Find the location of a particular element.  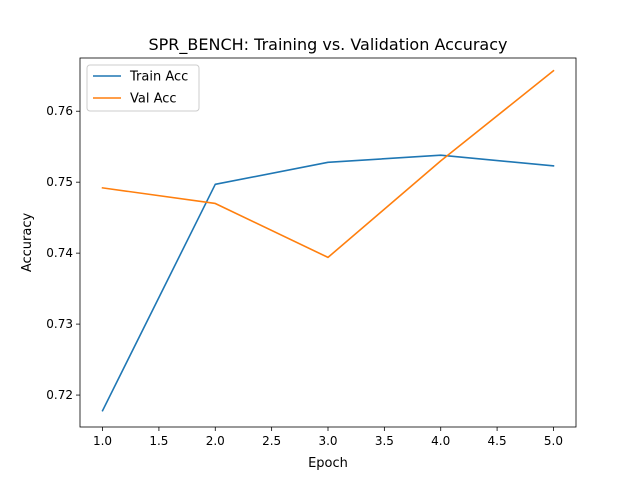

x-tick-label: 3.5 is located at coordinates (384, 441).